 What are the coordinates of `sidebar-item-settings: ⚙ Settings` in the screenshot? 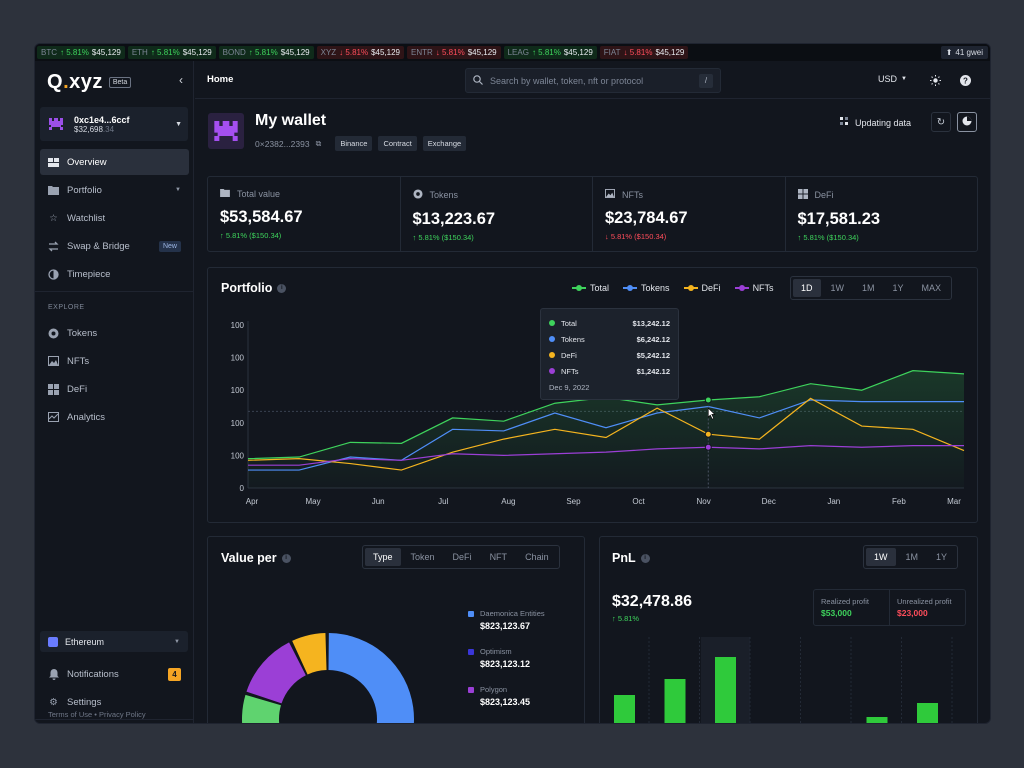 It's located at (114, 702).